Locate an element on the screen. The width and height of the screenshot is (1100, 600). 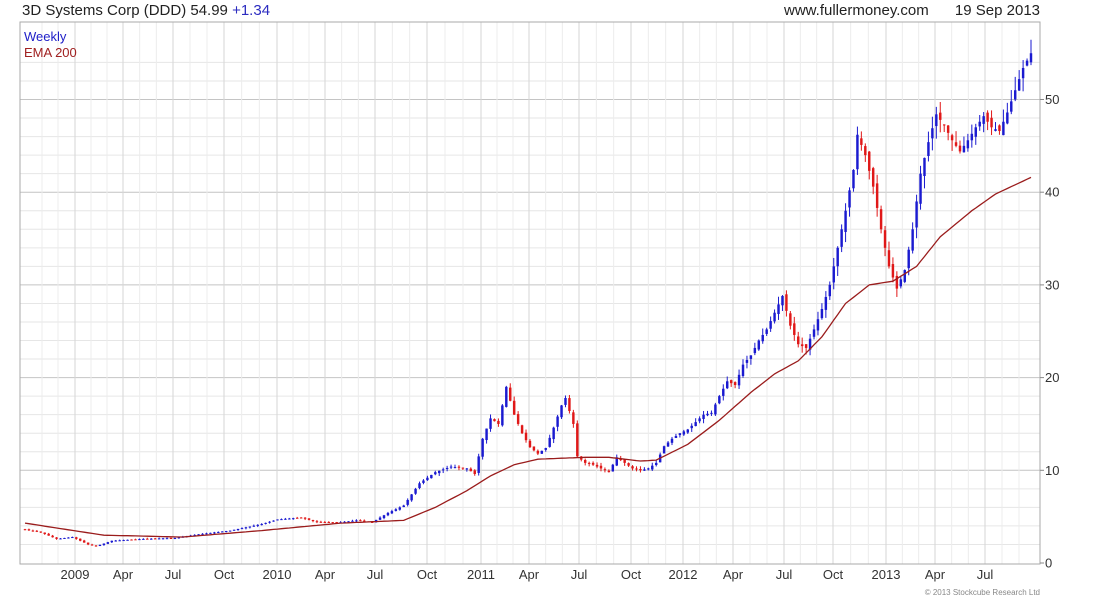
y-tick-label: 40 is located at coordinates (1052, 192).